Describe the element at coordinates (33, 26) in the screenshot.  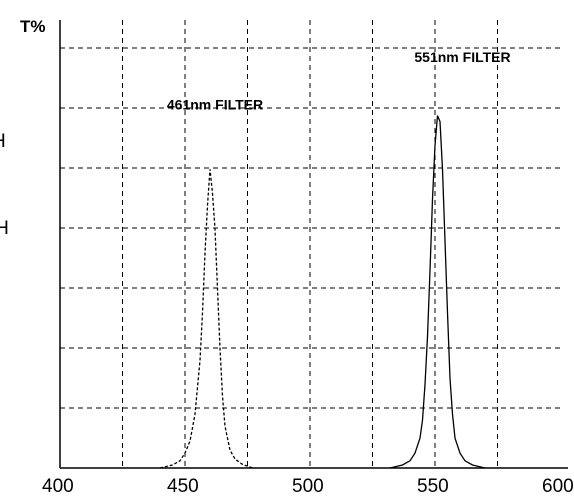
I see `y-axis-label: T%` at that location.